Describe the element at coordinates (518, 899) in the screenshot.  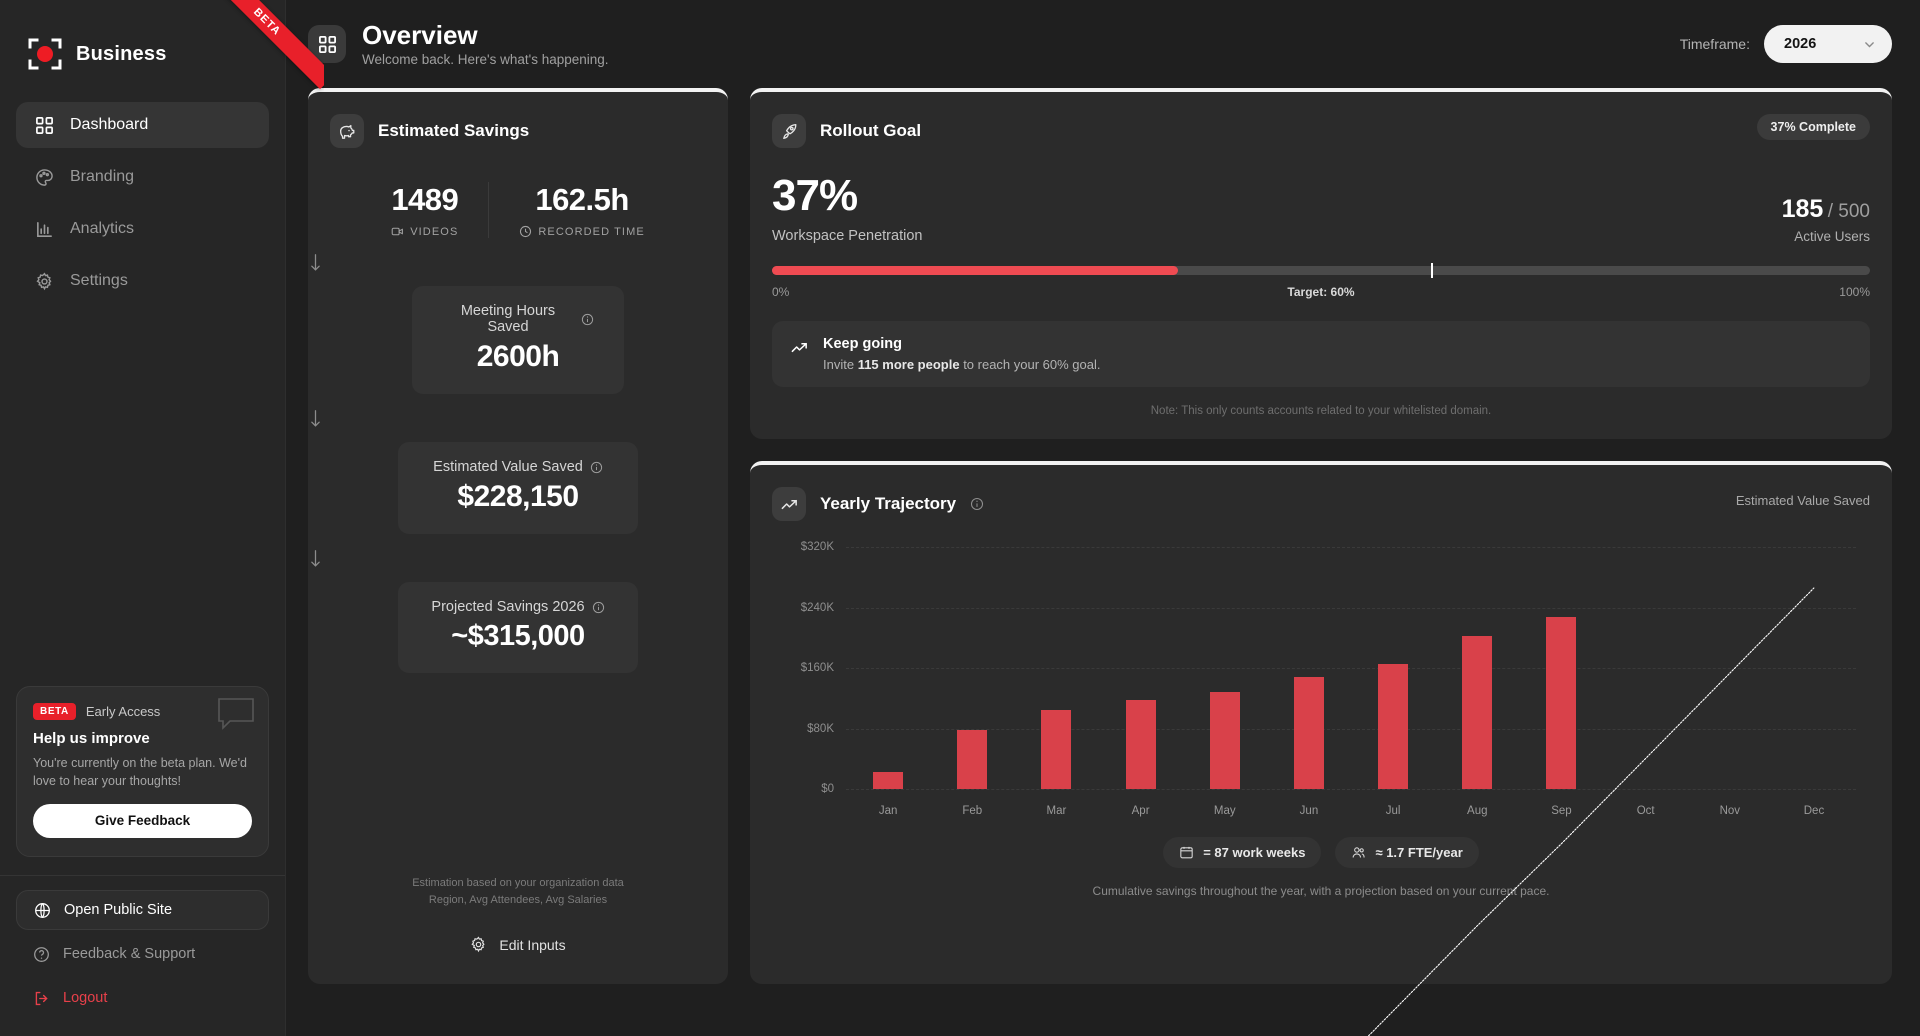
I see `estimation-note-line2: Region, Avg Attendees, Avg Salaries` at that location.